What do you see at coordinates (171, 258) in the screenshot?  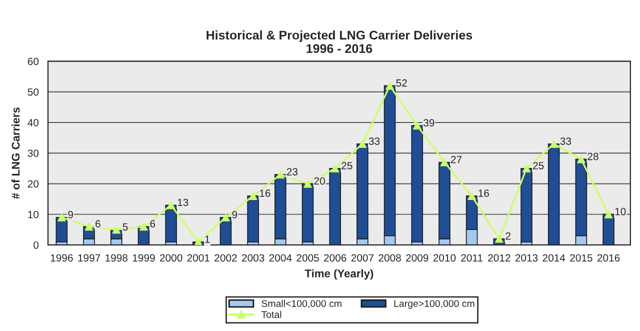 I see `x-tick-label: 2000` at bounding box center [171, 258].